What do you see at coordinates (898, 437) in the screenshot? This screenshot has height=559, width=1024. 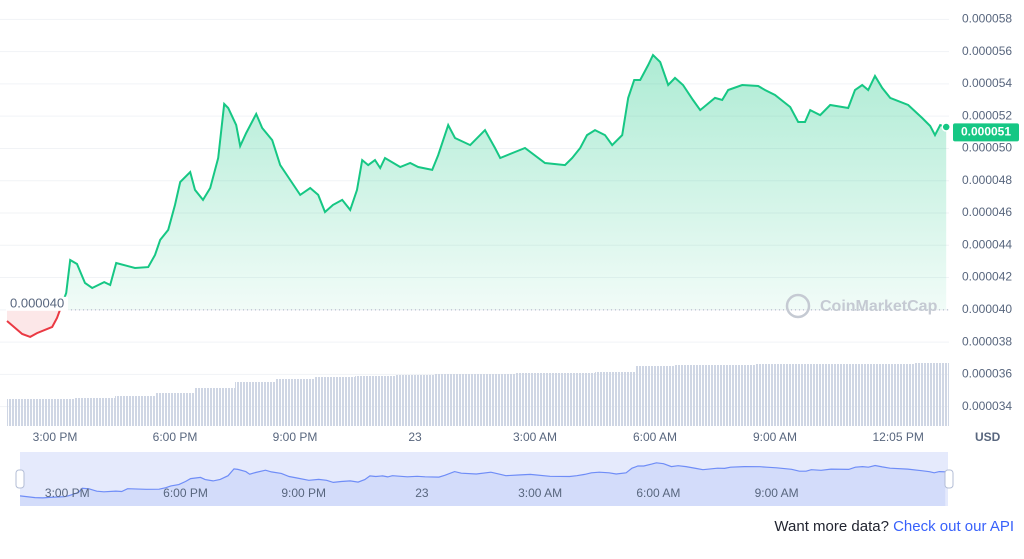 I see `x-tick-label: 12:05 PM` at bounding box center [898, 437].